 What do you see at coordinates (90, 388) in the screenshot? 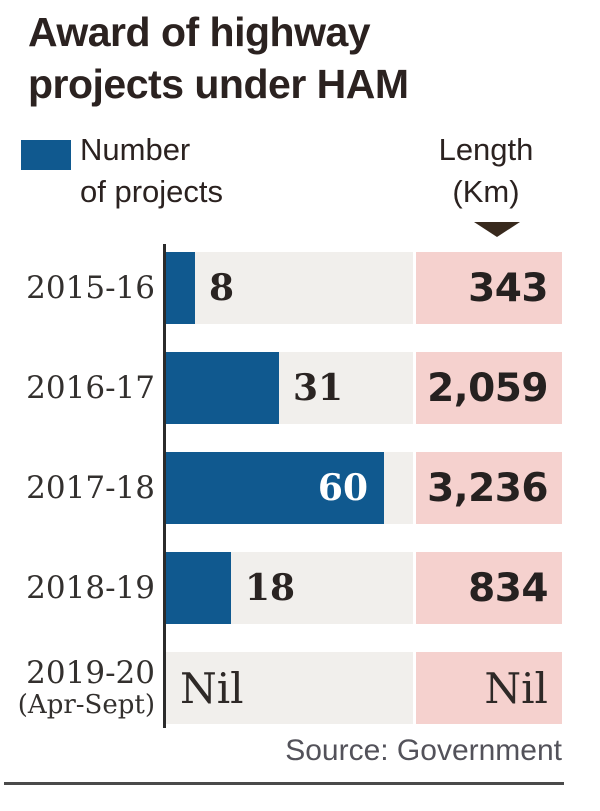
I see `row-year: 2016-17` at bounding box center [90, 388].